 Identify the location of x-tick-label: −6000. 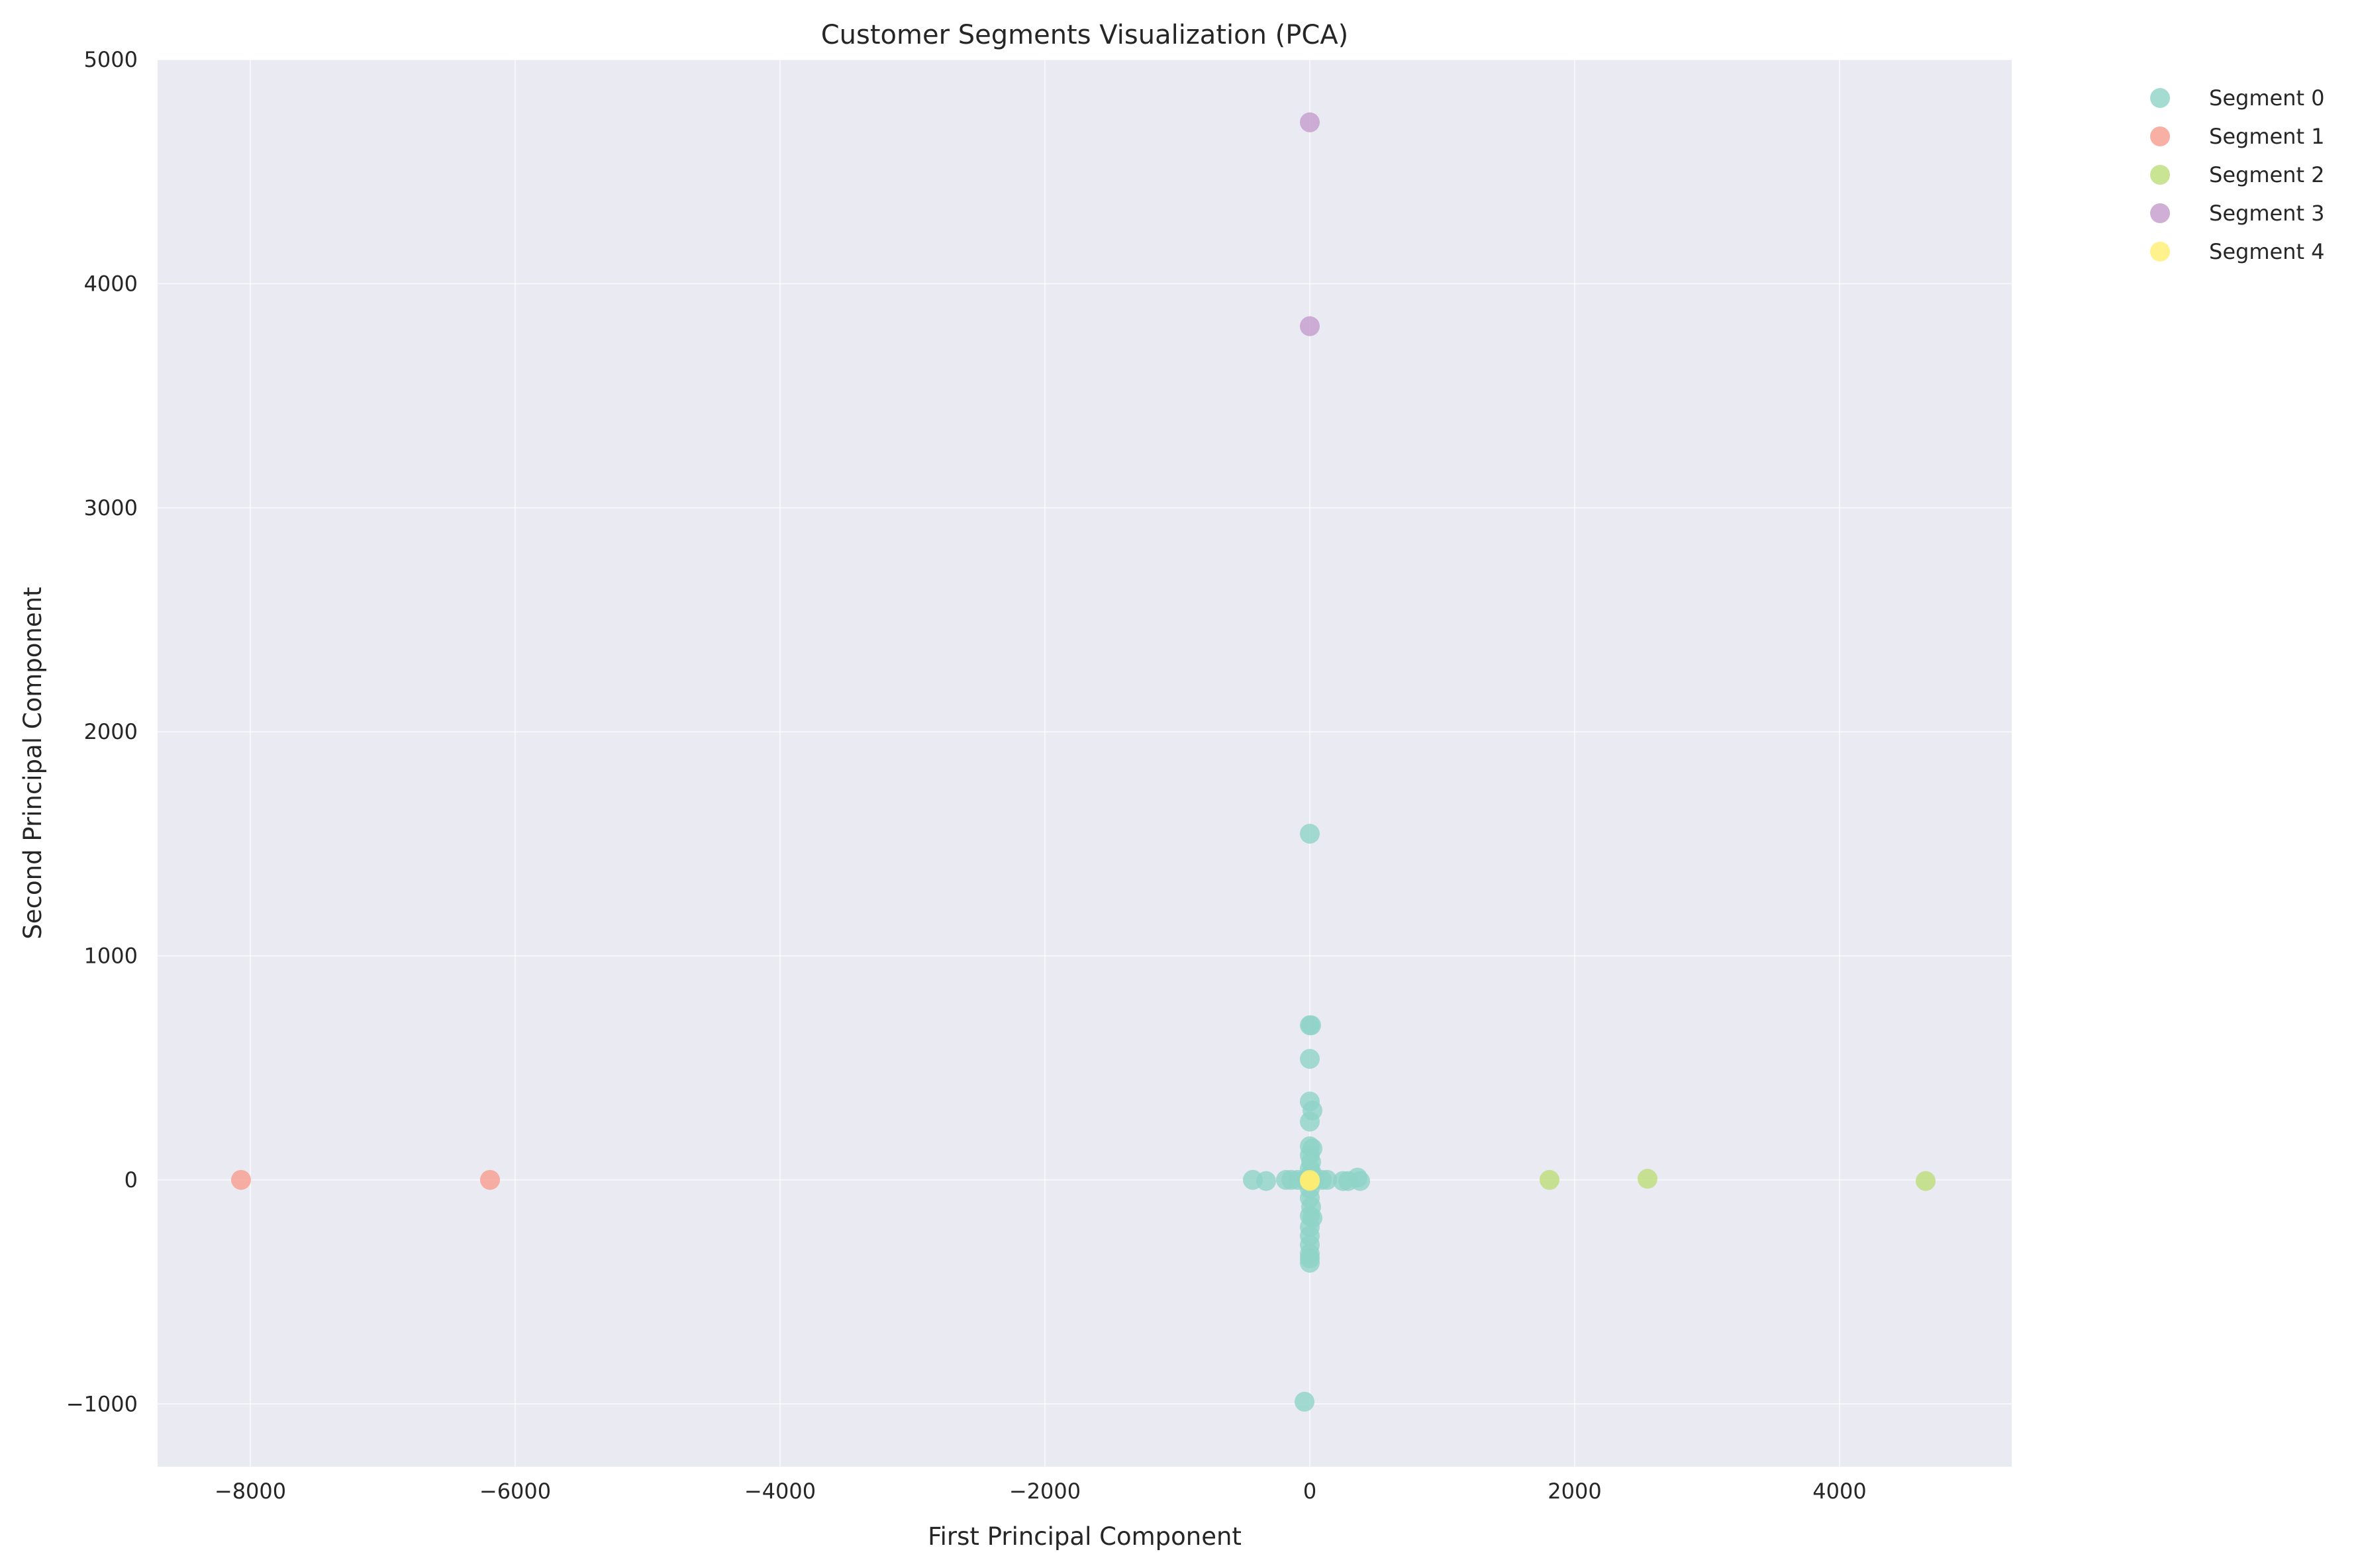
(515, 1491).